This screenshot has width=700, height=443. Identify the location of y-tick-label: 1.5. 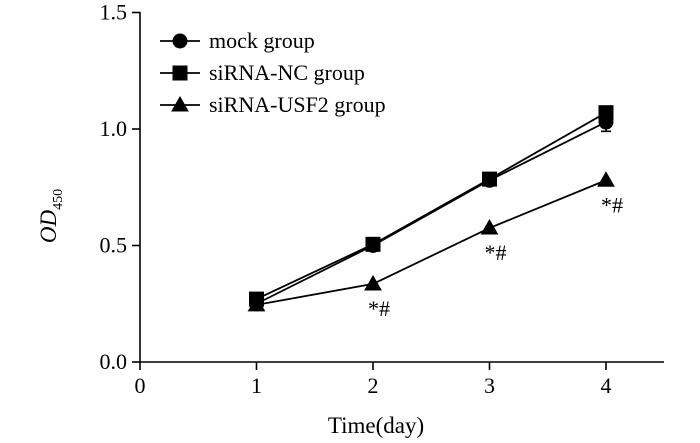
(114, 12).